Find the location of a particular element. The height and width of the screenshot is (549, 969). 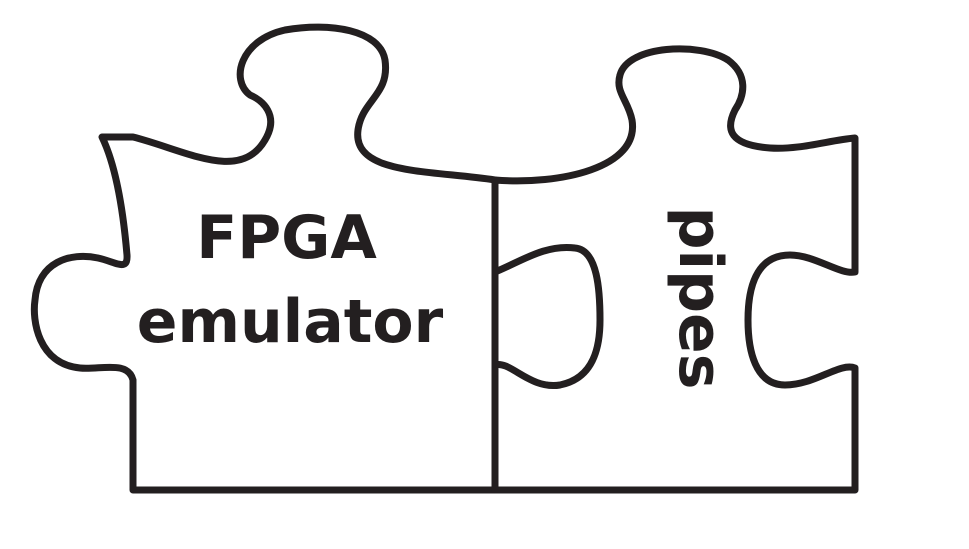

fpga-label-line-2: emulator is located at coordinates (290, 322).